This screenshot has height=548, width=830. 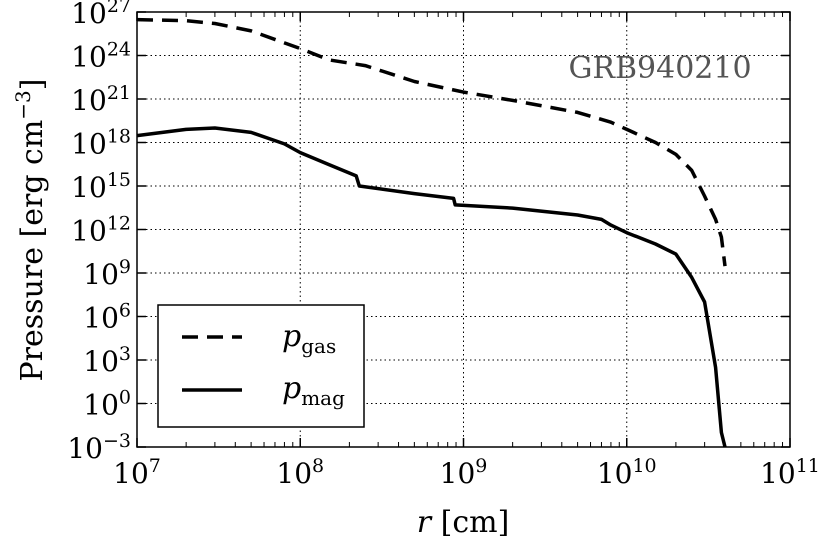 I want to click on y-tick-label: 10¹⁸, so click(x=101, y=143).